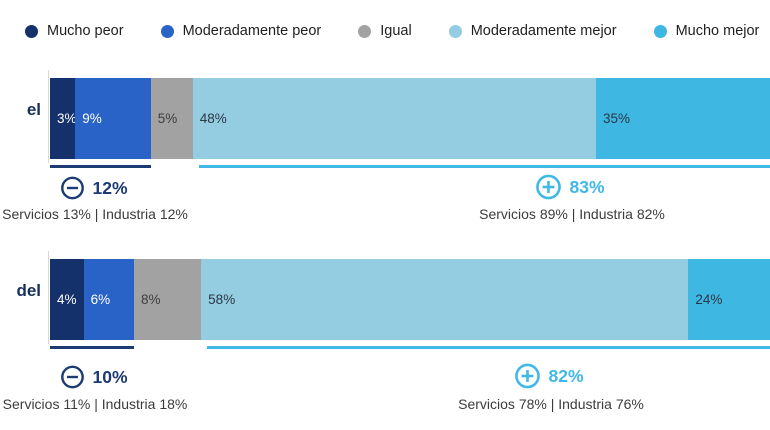  I want to click on negative-total: 10%, so click(94, 377).